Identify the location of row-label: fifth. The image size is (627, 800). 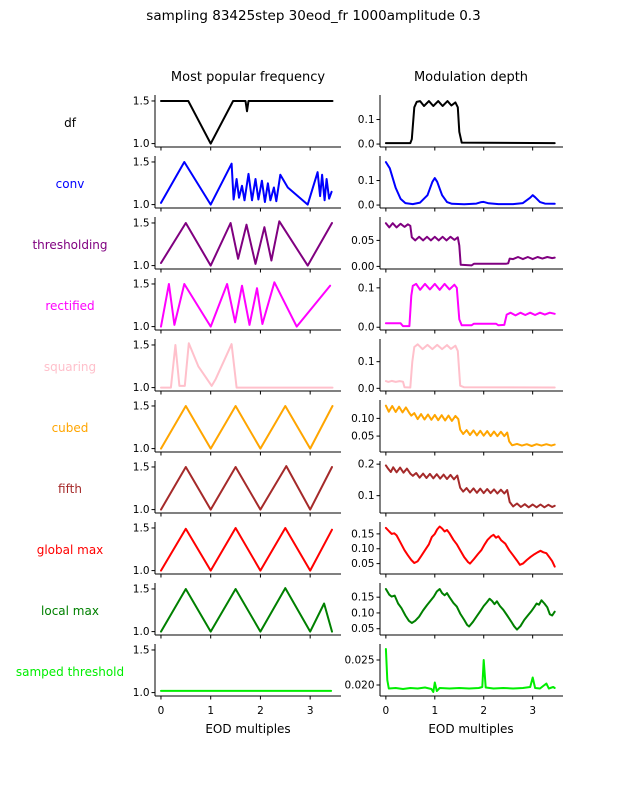
(70, 488).